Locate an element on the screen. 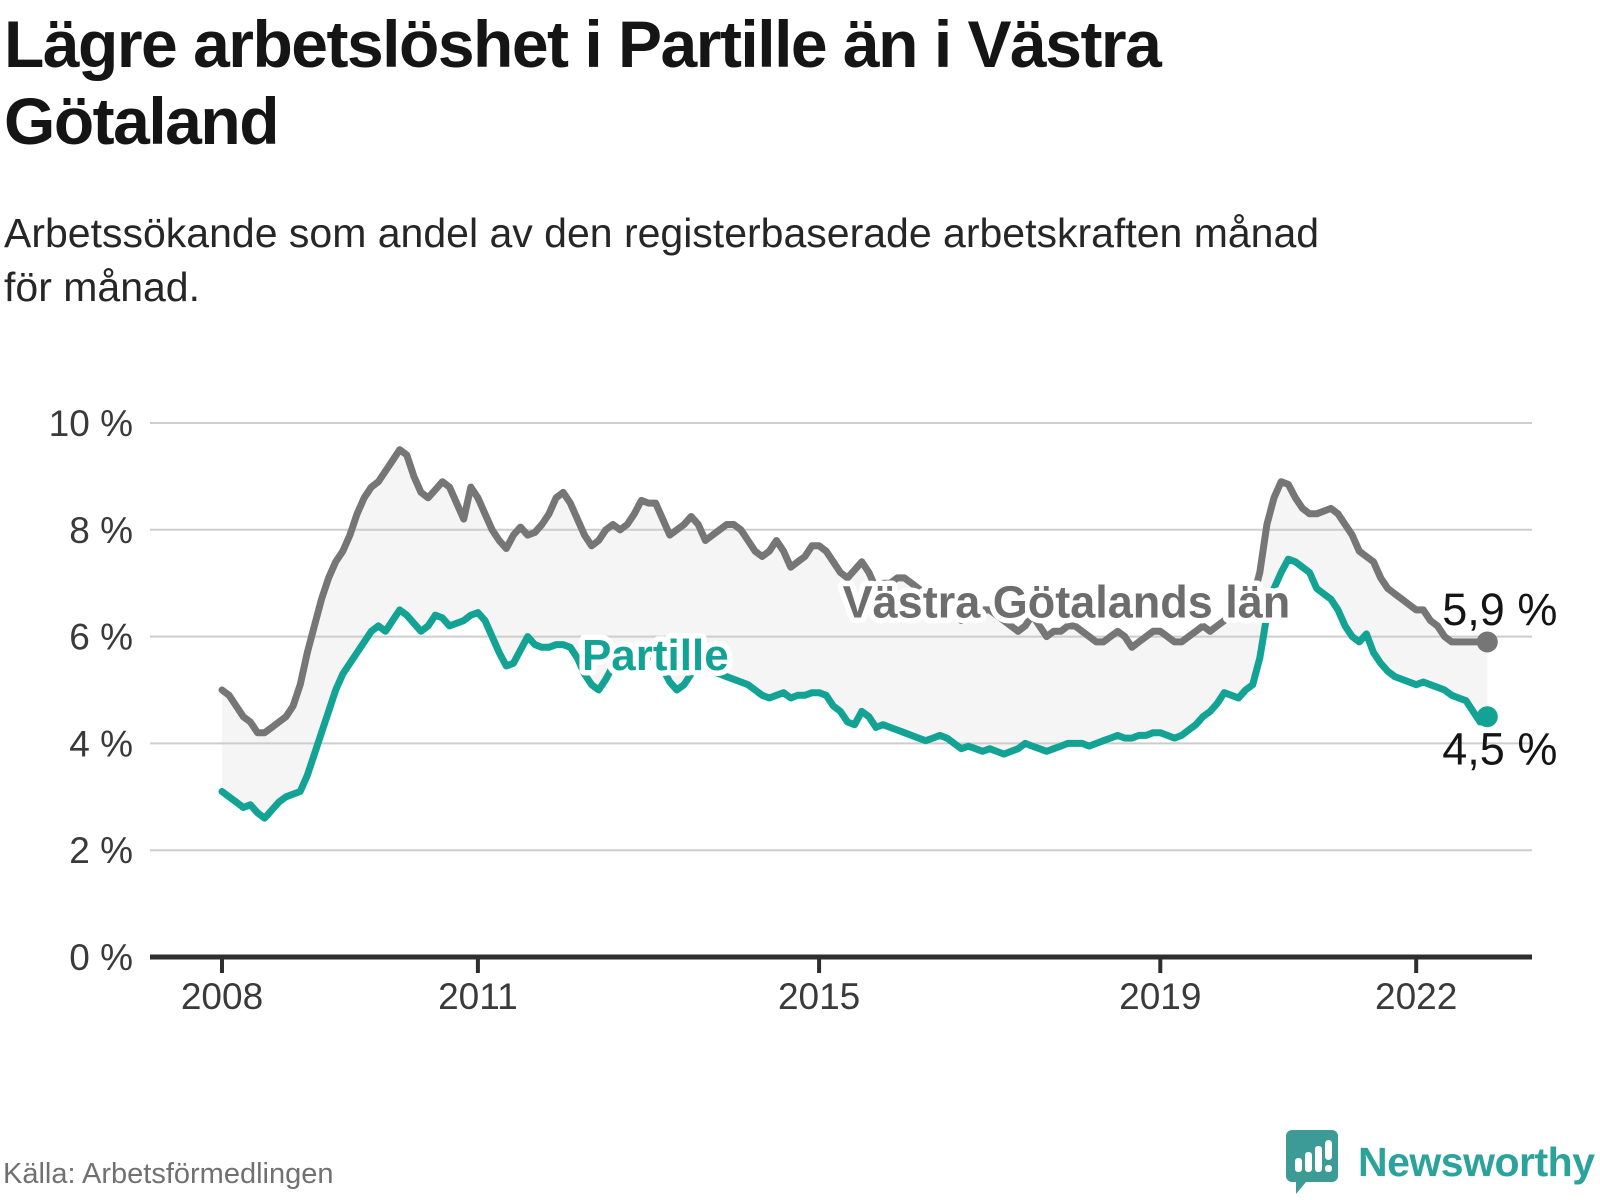 This screenshot has height=1200, width=1600. exclamation-icon-bar is located at coordinates (1328, 1150).